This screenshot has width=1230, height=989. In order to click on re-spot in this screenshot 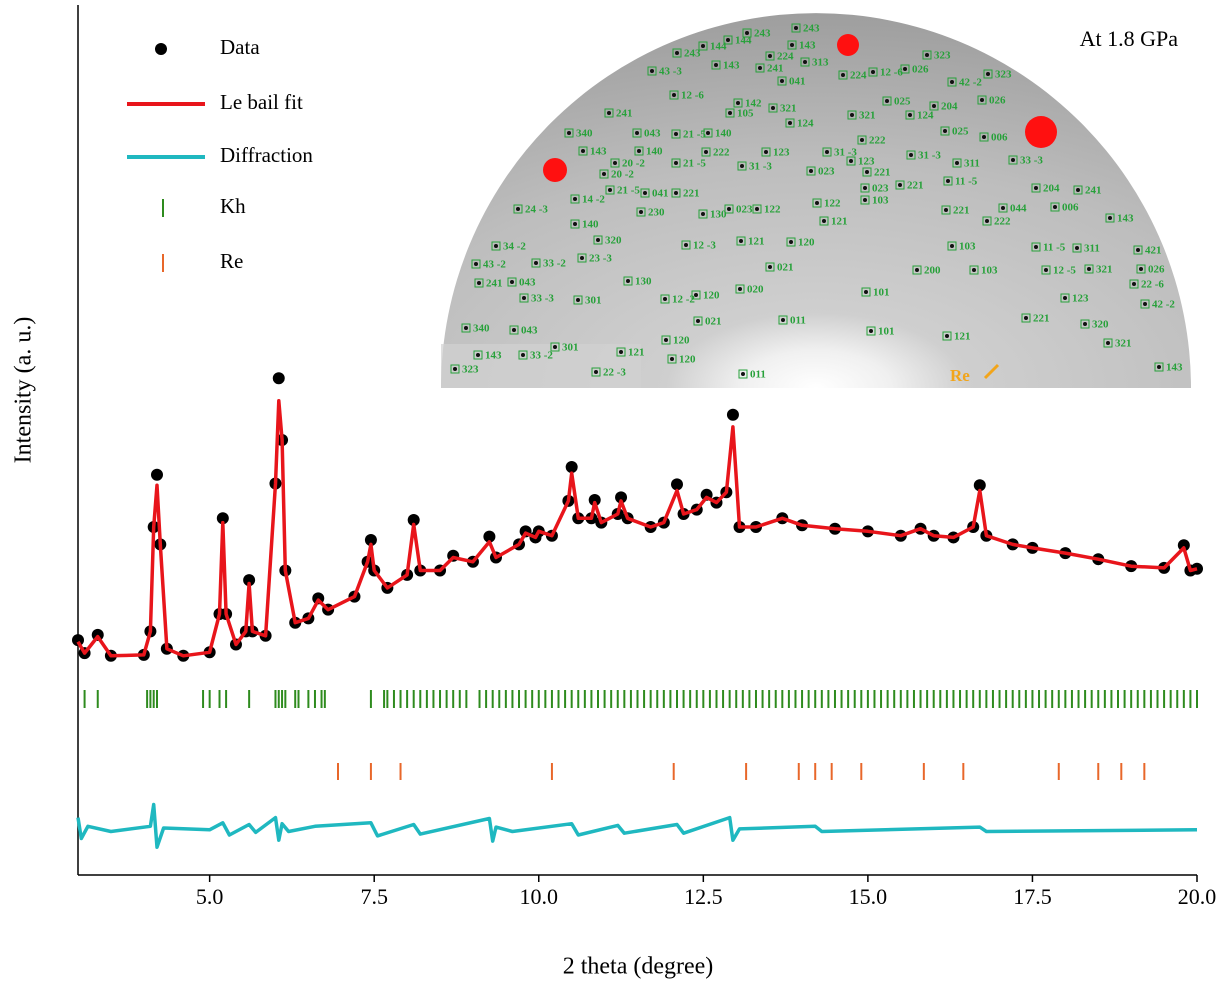, I will do `click(848, 45)`.